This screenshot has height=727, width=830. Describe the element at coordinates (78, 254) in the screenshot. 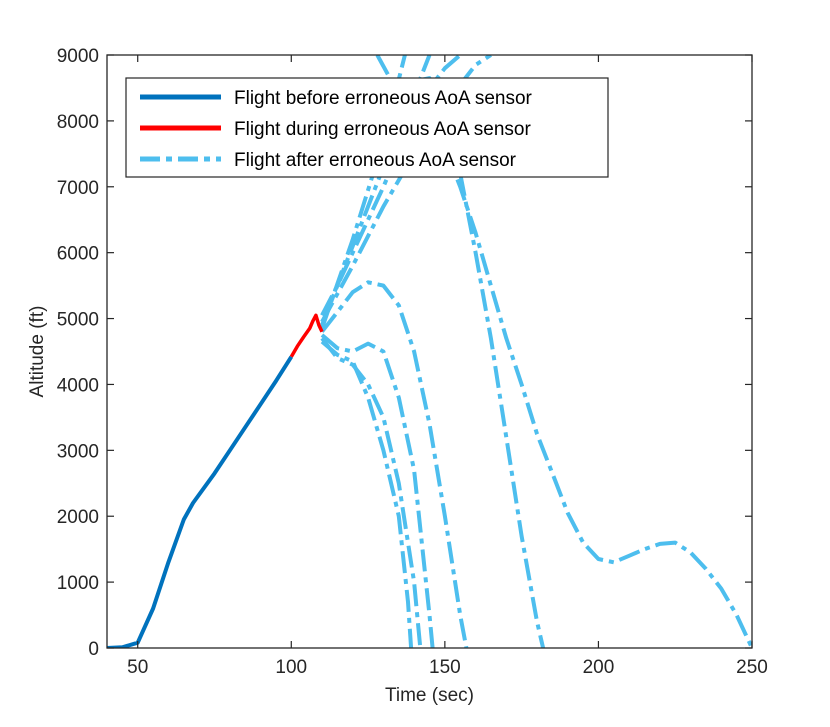

I see `y-tick-label: 6000` at that location.